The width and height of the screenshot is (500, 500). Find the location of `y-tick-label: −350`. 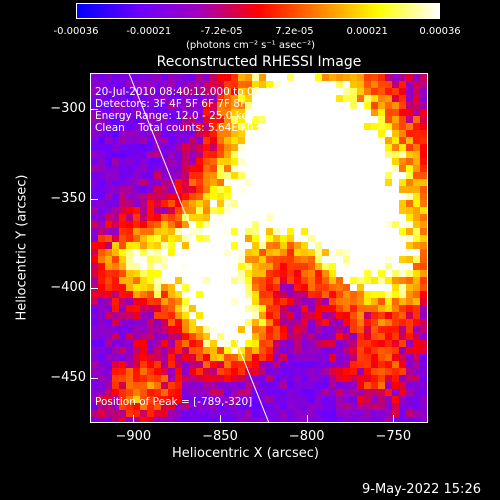

y-tick-label: −350 is located at coordinates (68, 198).